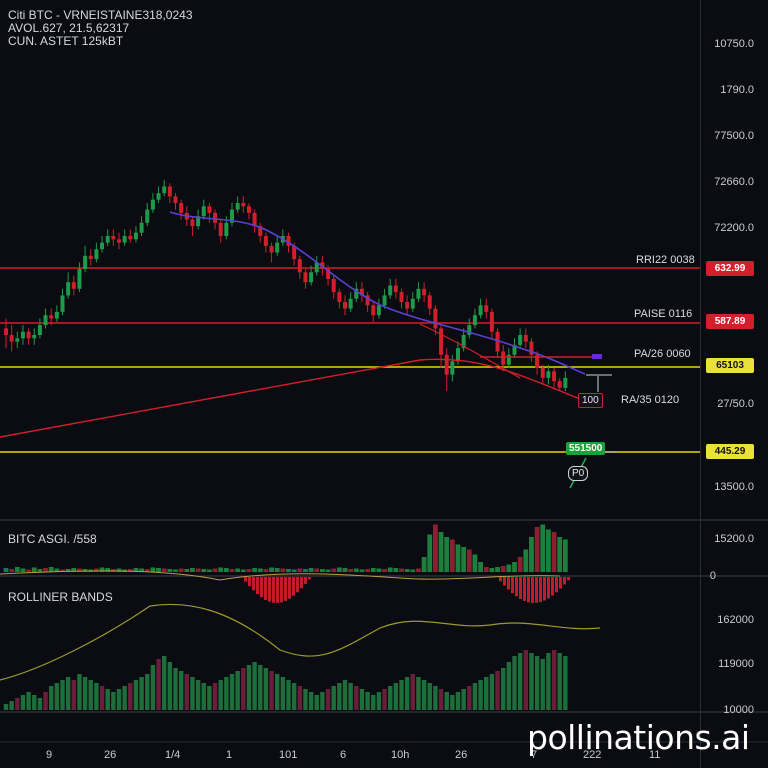  Describe the element at coordinates (736, 664) in the screenshot. I see `bands-tick: 119000` at that location.